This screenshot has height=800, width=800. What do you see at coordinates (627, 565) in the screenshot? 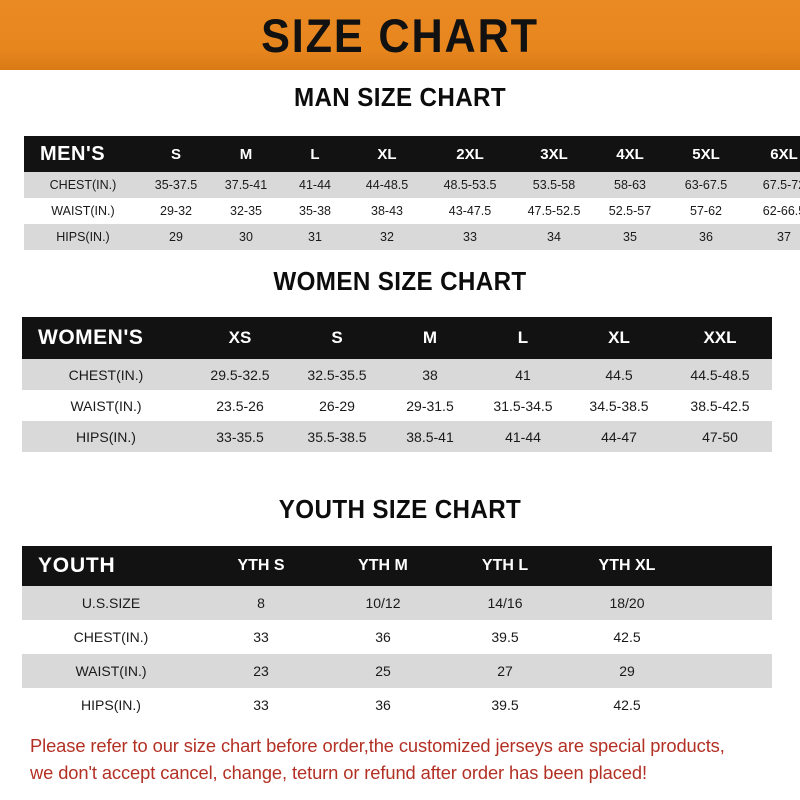
I see `youth-col-yth-xl: YTH XL` at bounding box center [627, 565].